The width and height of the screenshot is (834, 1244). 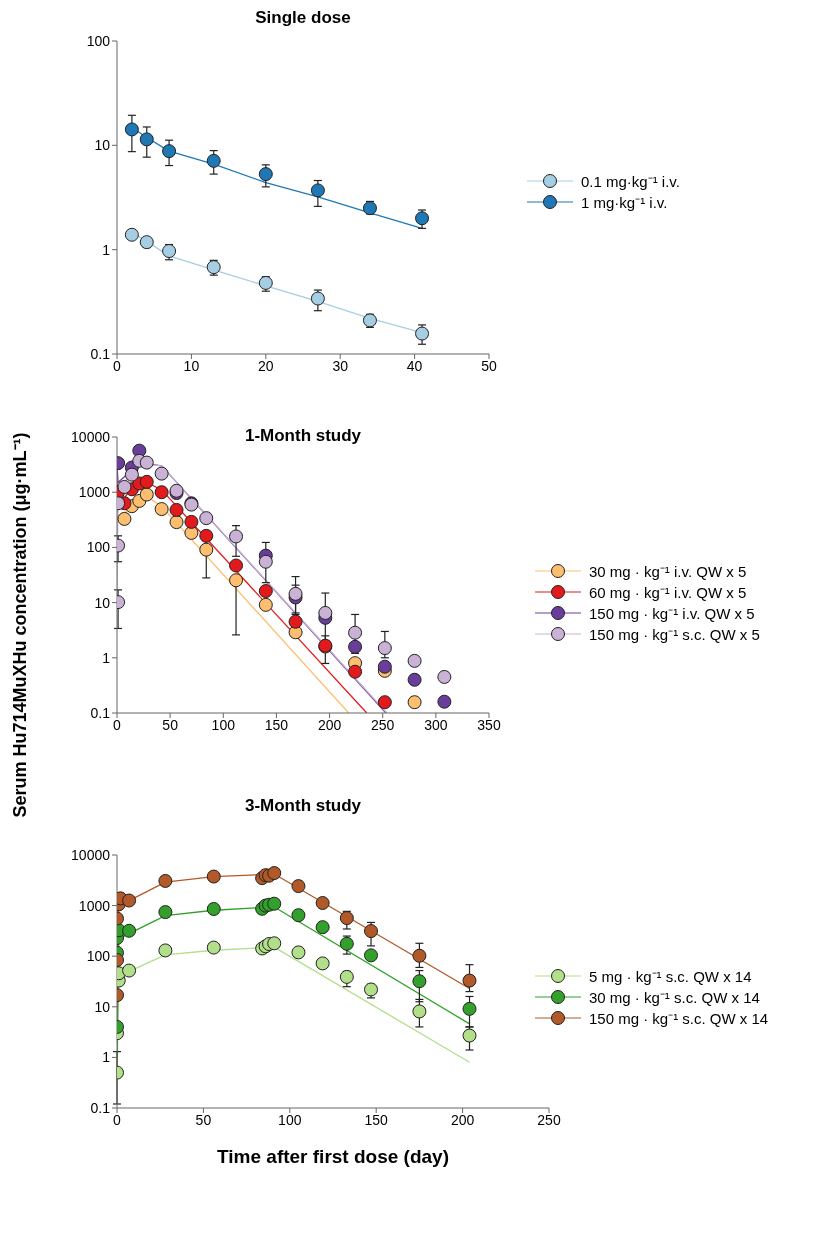 What do you see at coordinates (20, 625) in the screenshot?
I see `y-axis-title: Serum Hu714MuXHu concentration (μg·mL⁻¹)` at bounding box center [20, 625].